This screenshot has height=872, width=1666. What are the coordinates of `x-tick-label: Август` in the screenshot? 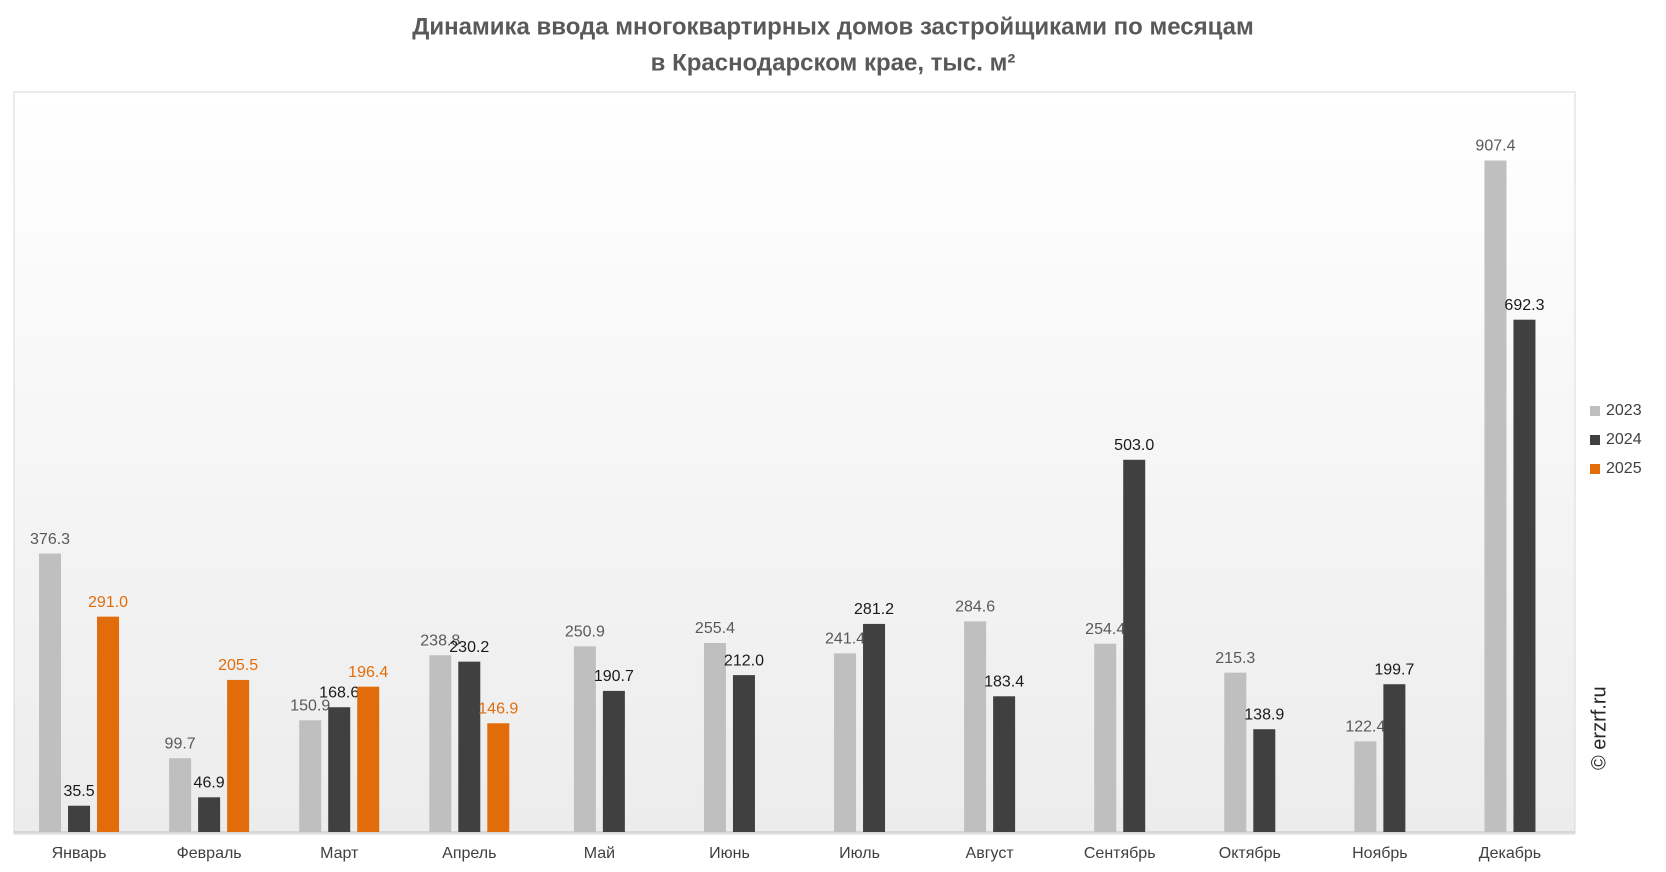 It's located at (990, 853).